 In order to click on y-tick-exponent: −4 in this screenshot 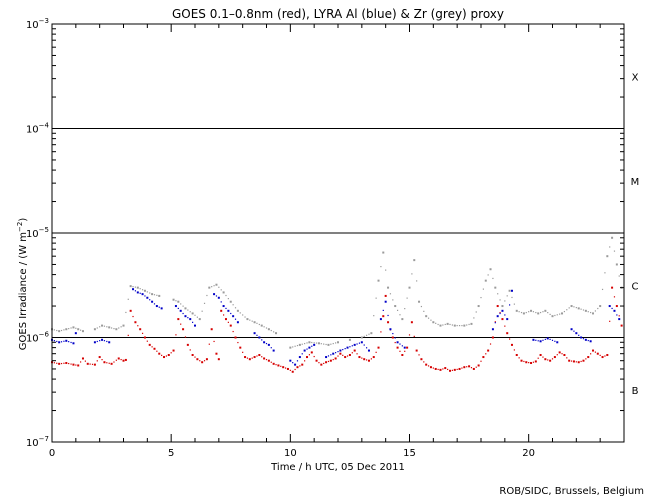, I will do `click(44, 126)`.